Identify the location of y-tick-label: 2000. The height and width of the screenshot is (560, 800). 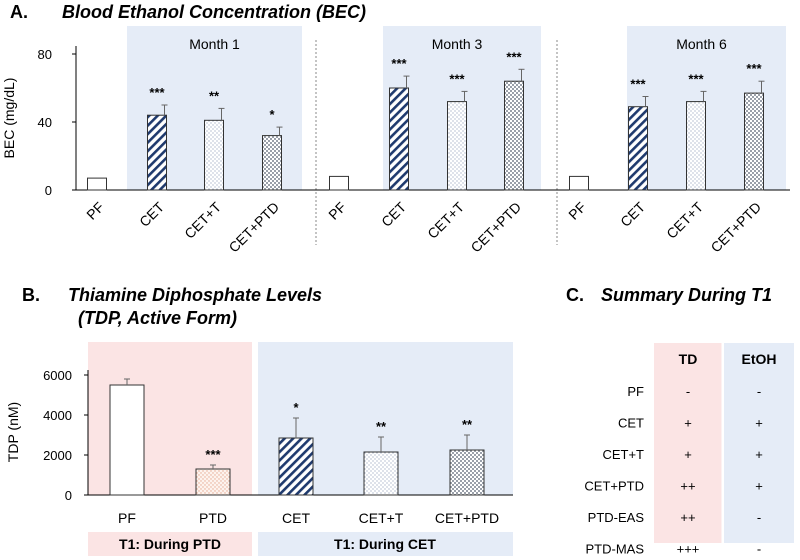
(57, 455).